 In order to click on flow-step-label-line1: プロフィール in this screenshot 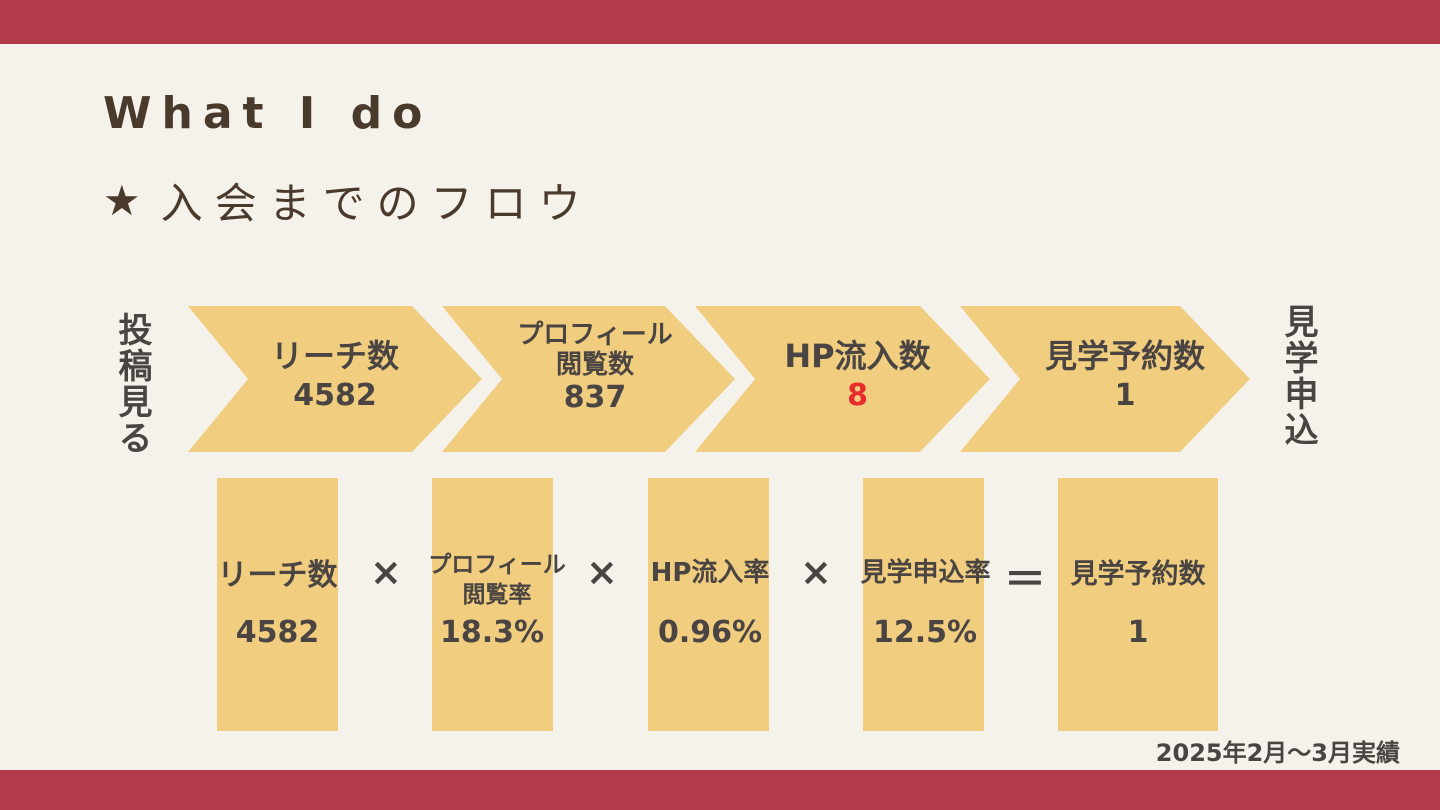, I will do `click(595, 335)`.